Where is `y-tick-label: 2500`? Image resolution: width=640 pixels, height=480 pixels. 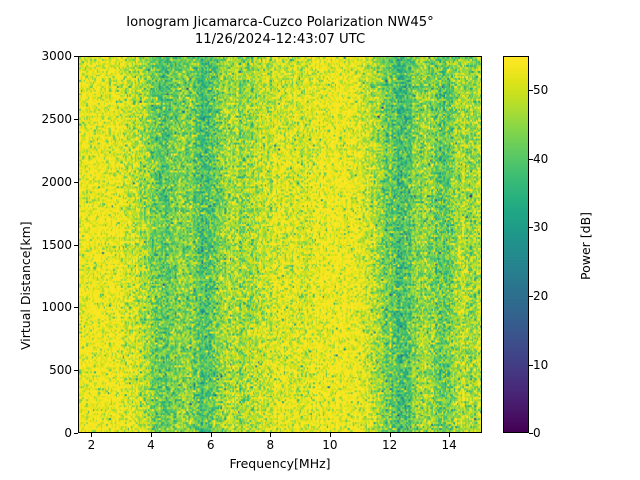
y-tick-label: 2500 is located at coordinates (56, 118).